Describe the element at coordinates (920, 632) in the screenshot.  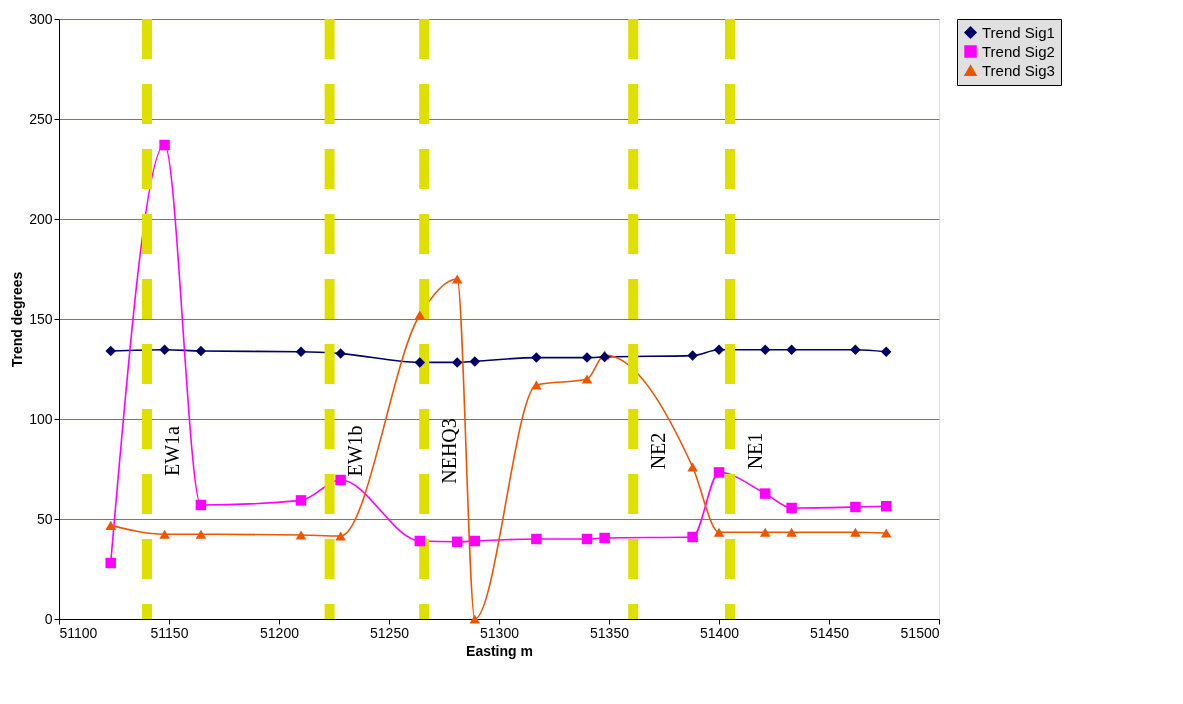
I see `x-tick-label: 51500` at that location.